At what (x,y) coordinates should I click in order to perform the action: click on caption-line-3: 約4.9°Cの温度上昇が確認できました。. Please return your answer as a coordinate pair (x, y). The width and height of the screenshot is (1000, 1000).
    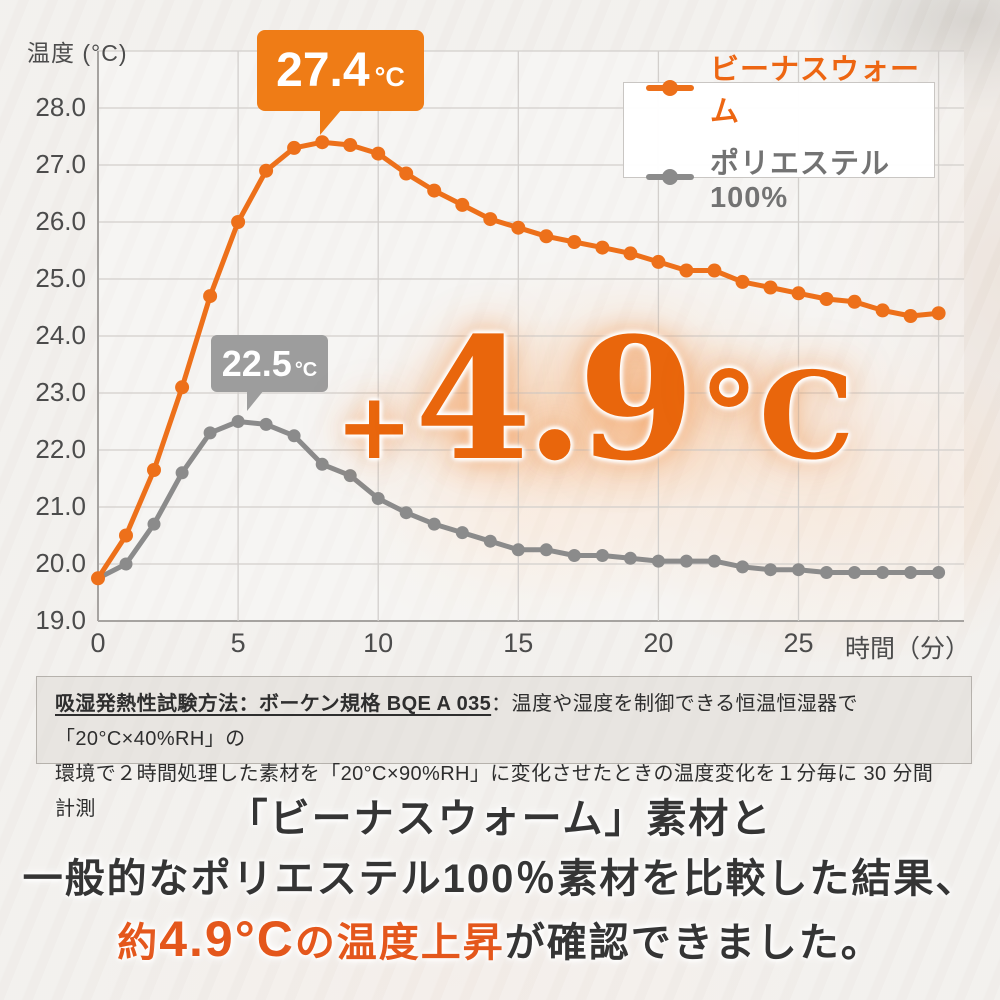
    Looking at the image, I should click on (500, 941).